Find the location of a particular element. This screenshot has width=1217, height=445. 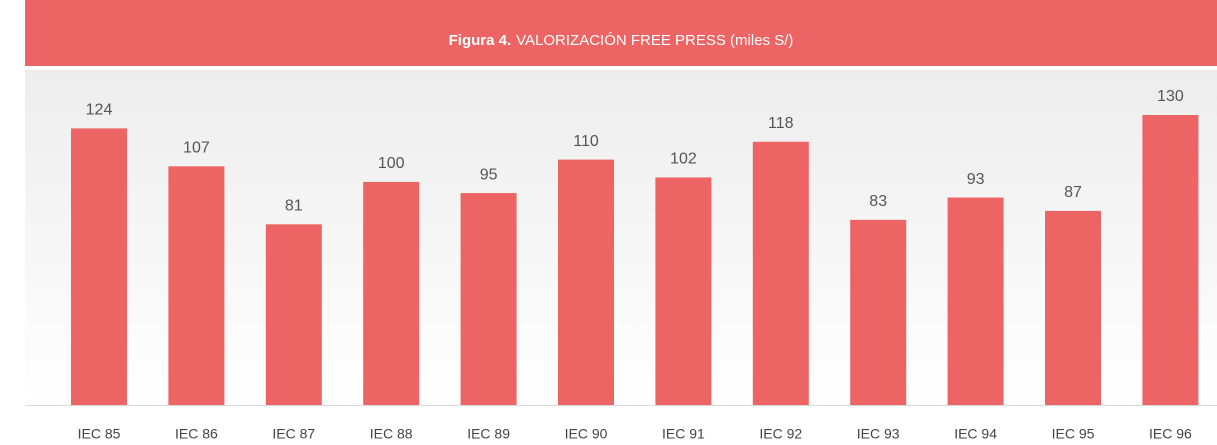

data-label: 118 is located at coordinates (781, 123).